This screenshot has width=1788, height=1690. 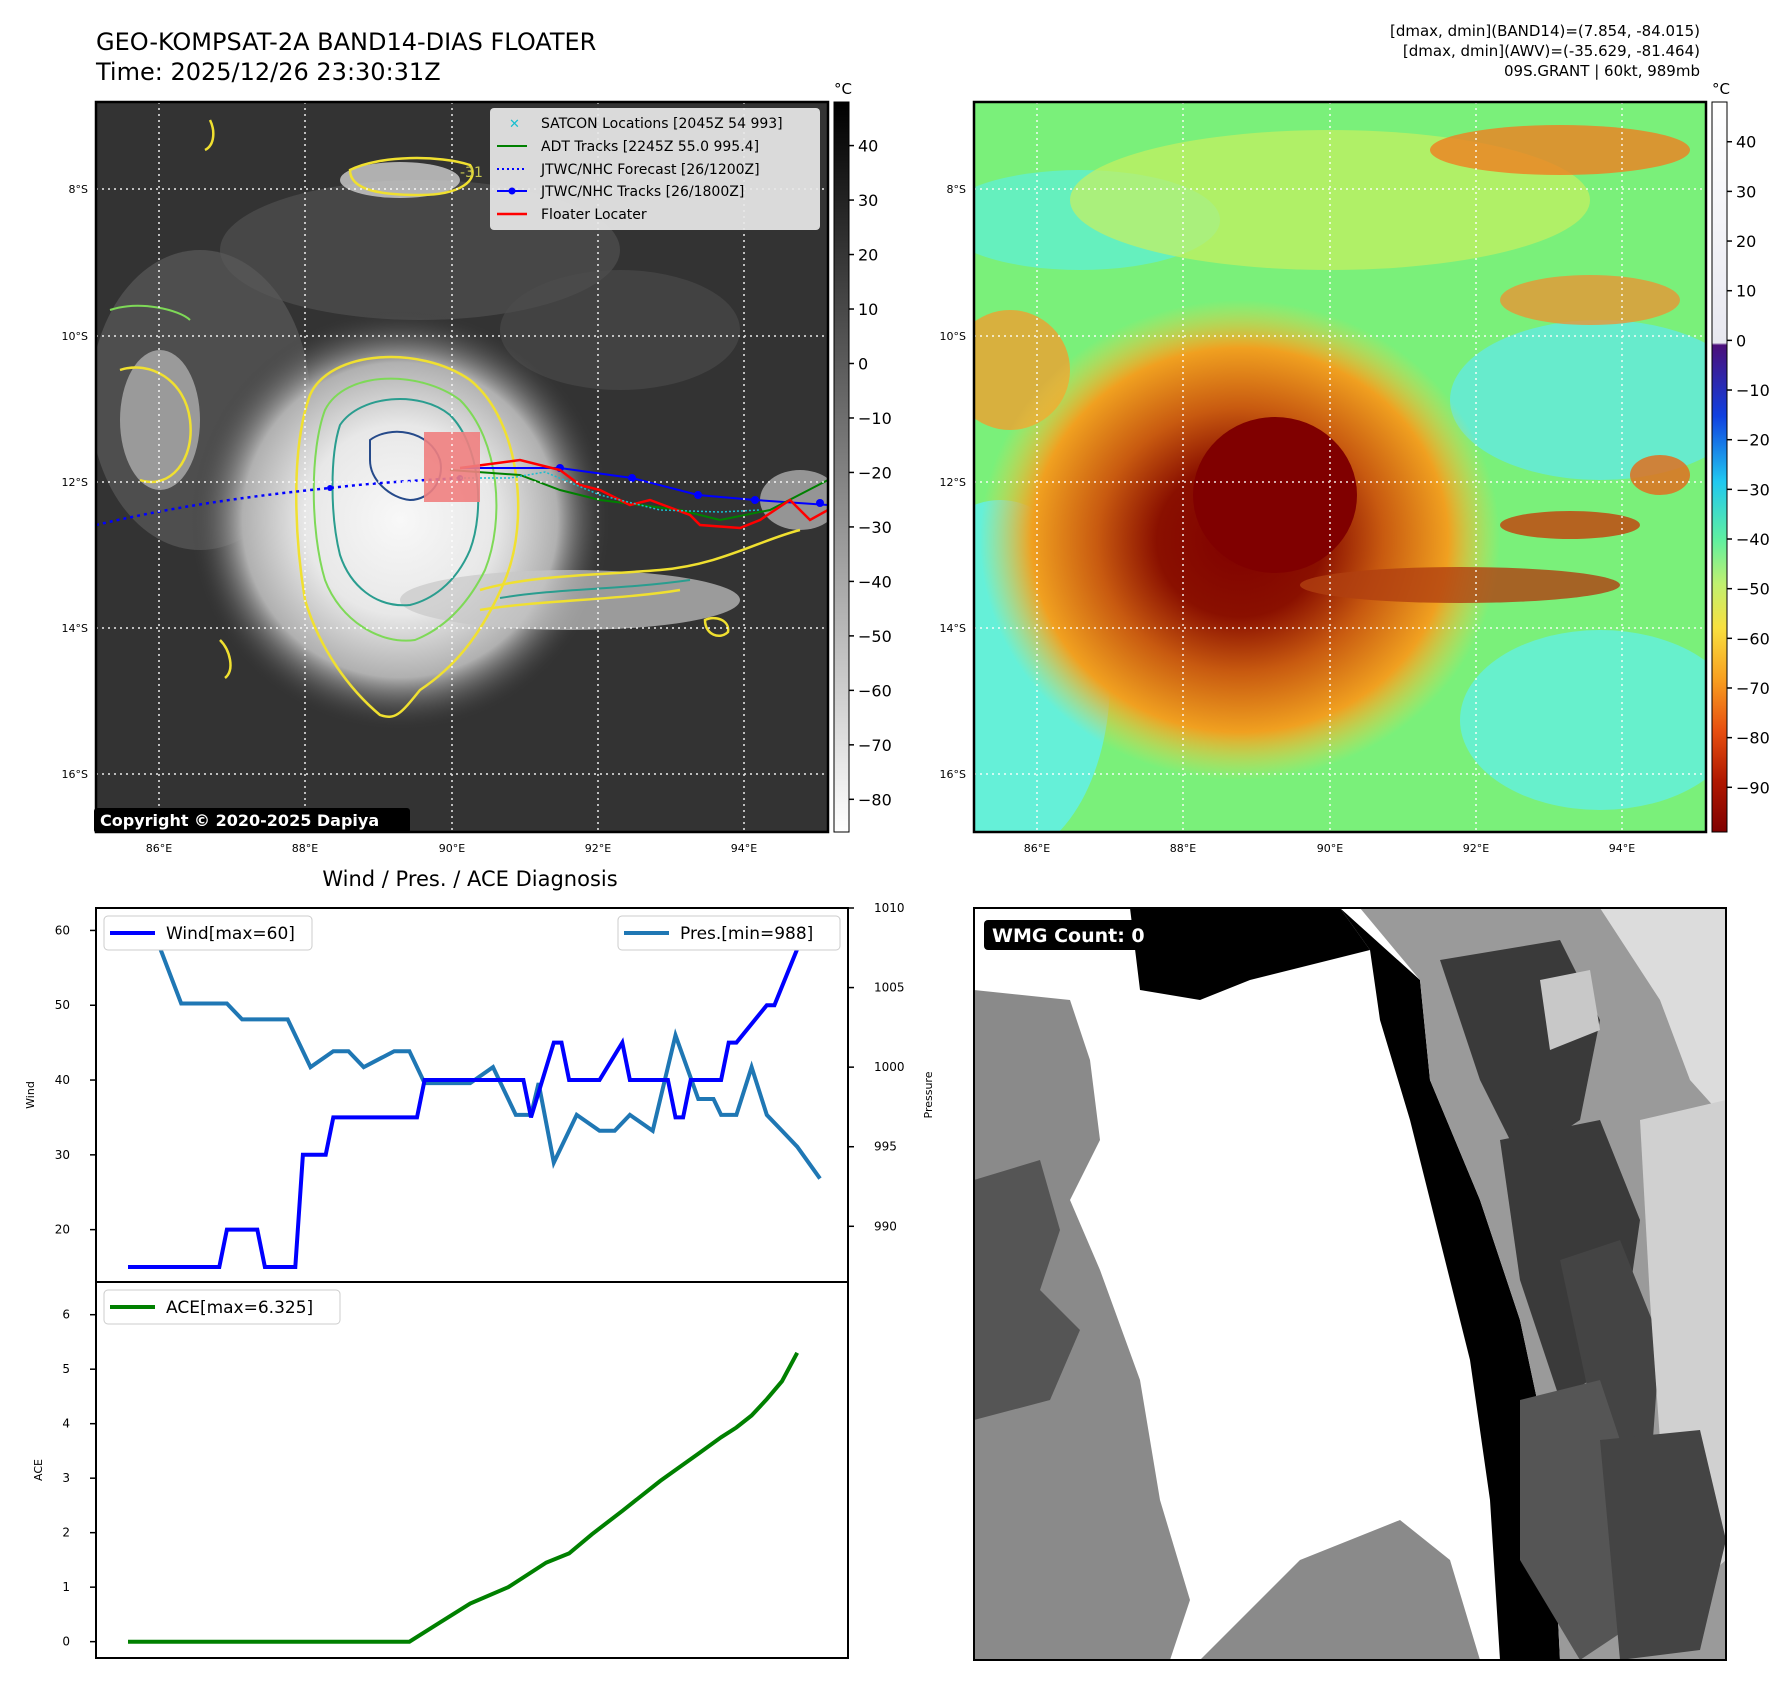 What do you see at coordinates (66, 1369) in the screenshot?
I see `ace-axis-tick-label: 5` at bounding box center [66, 1369].